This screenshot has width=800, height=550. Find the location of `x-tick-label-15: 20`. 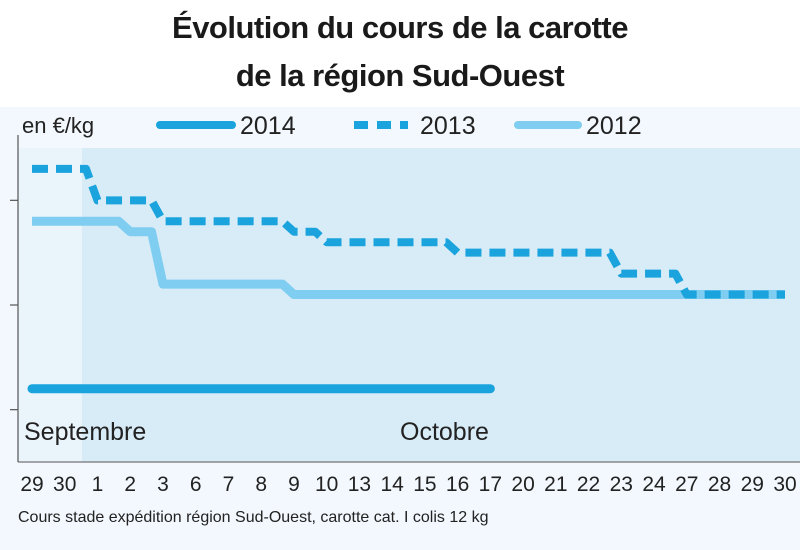

x-tick-label-15: 20 is located at coordinates (522, 484).